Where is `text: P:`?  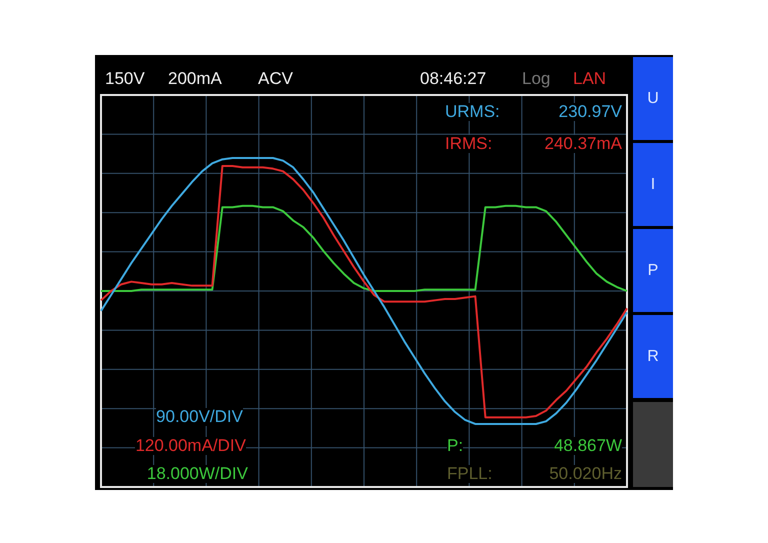 text: P: is located at coordinates (455, 445).